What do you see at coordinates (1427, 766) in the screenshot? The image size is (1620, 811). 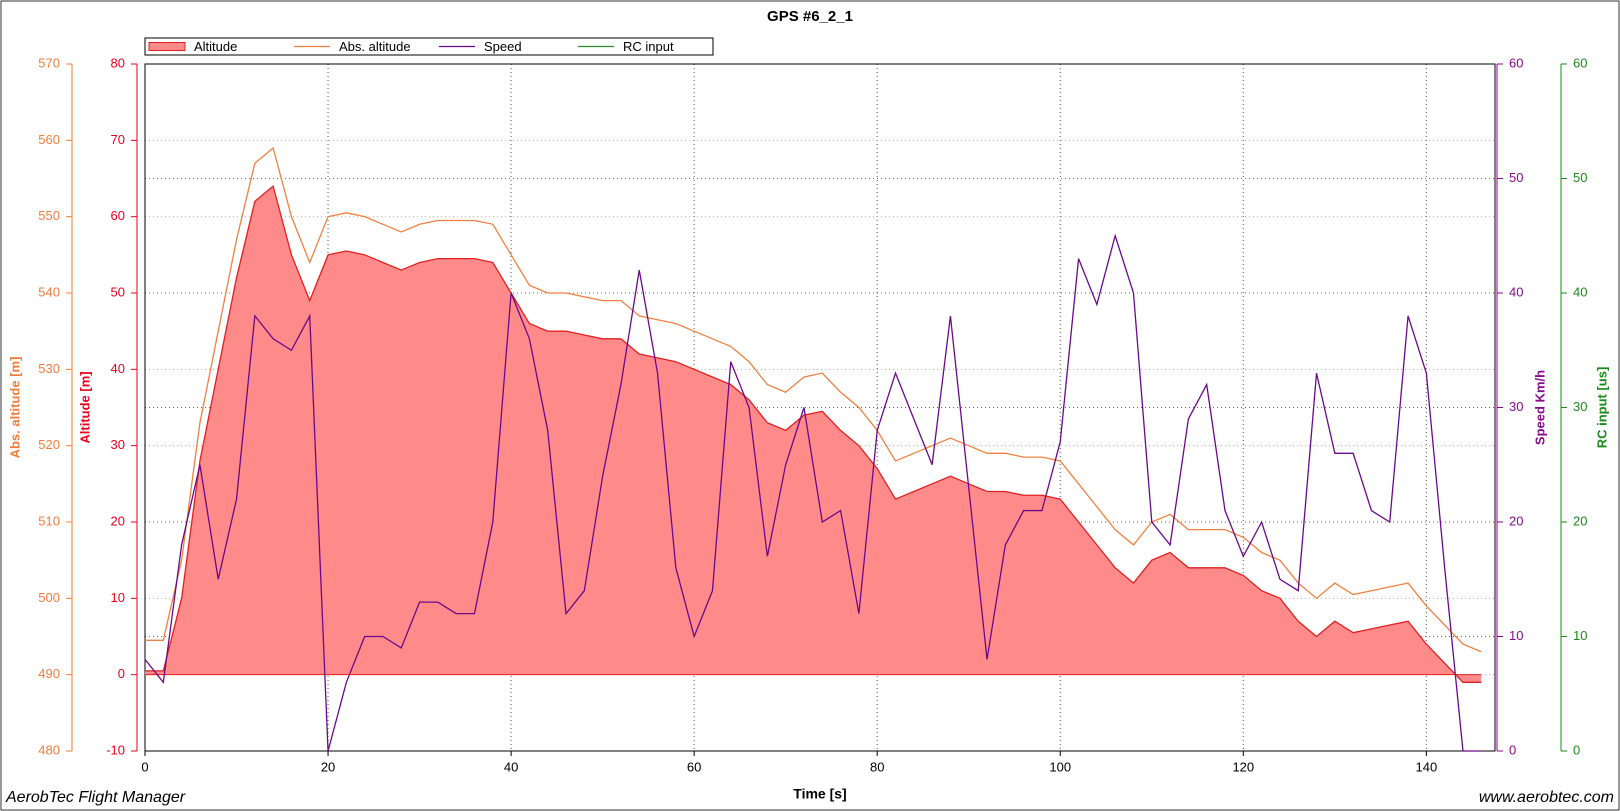 I see `x-tick-label: 140` at bounding box center [1427, 766].